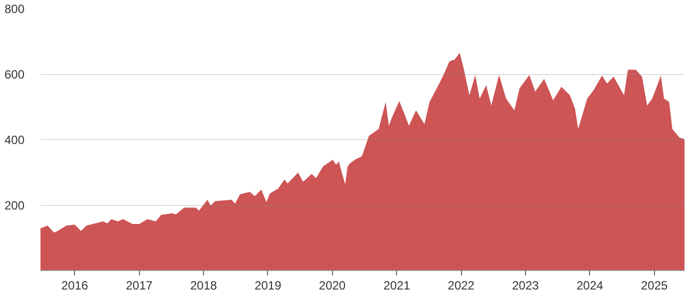  Describe the element at coordinates (74, 285) in the screenshot. I see `x-tick-label: 2016` at that location.